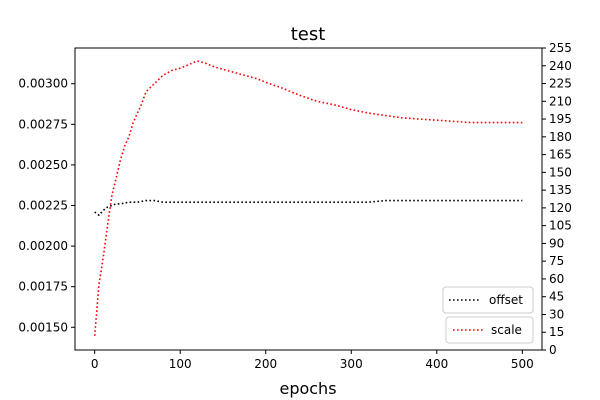 This screenshot has width=600, height=400. What do you see at coordinates (560, 190) in the screenshot?
I see `y-right-tick-label: 135` at bounding box center [560, 190].